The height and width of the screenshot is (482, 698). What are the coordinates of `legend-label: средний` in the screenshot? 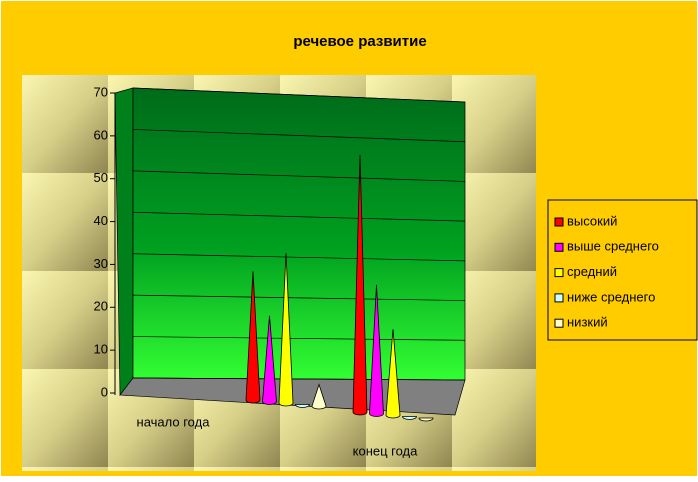 It's located at (592, 271).